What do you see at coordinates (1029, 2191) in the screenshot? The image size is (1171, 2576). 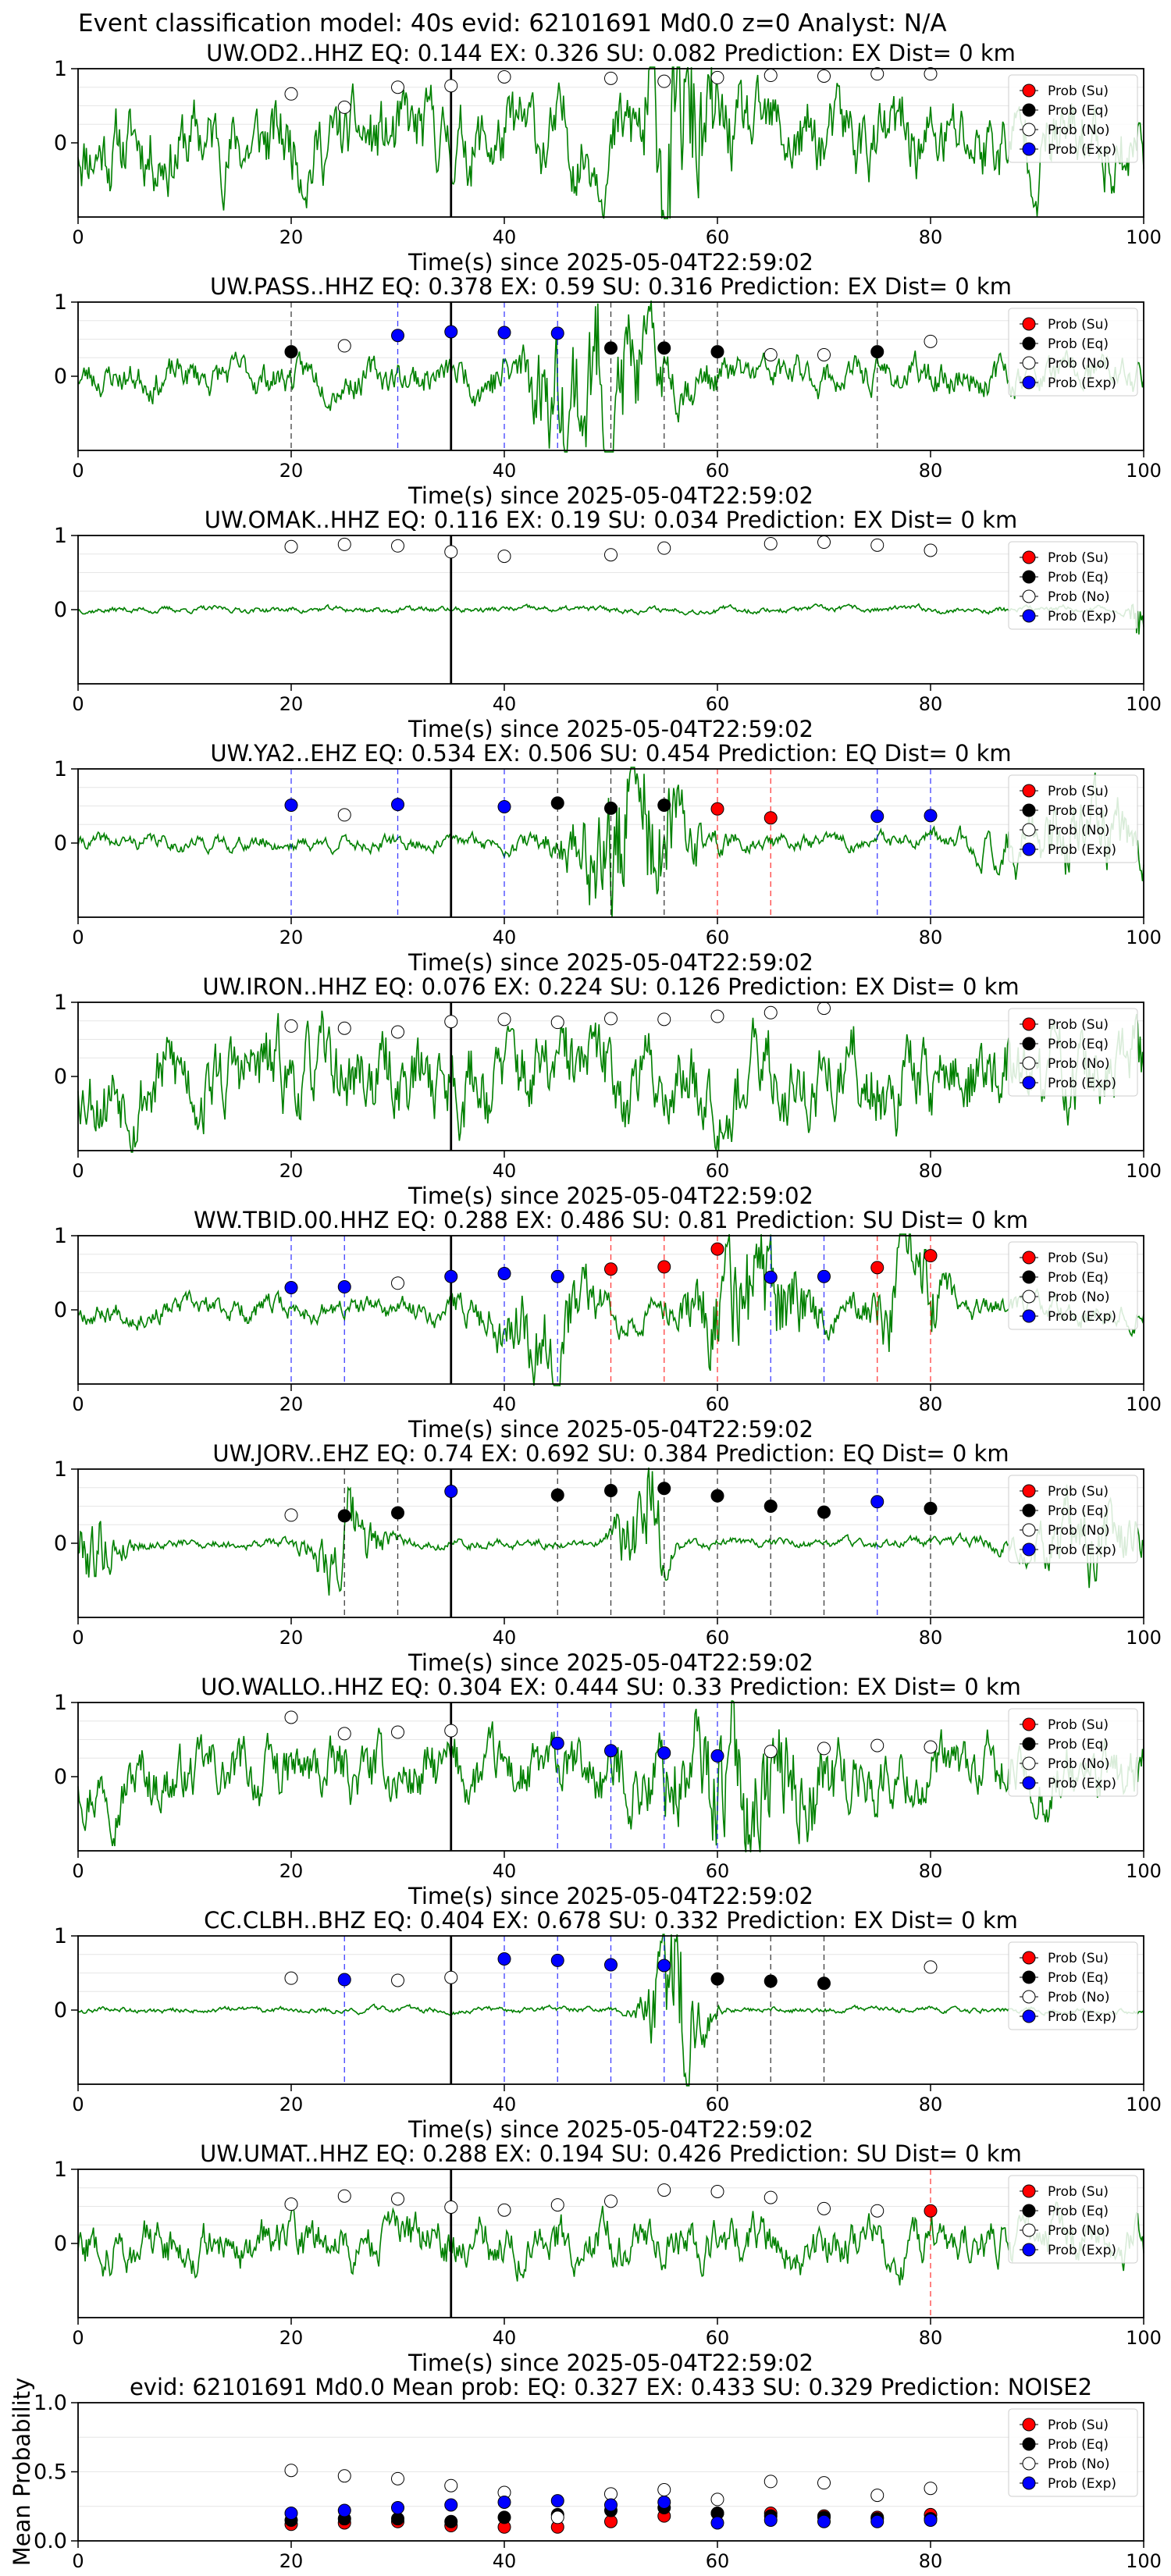 I see `legend-marker-su` at bounding box center [1029, 2191].